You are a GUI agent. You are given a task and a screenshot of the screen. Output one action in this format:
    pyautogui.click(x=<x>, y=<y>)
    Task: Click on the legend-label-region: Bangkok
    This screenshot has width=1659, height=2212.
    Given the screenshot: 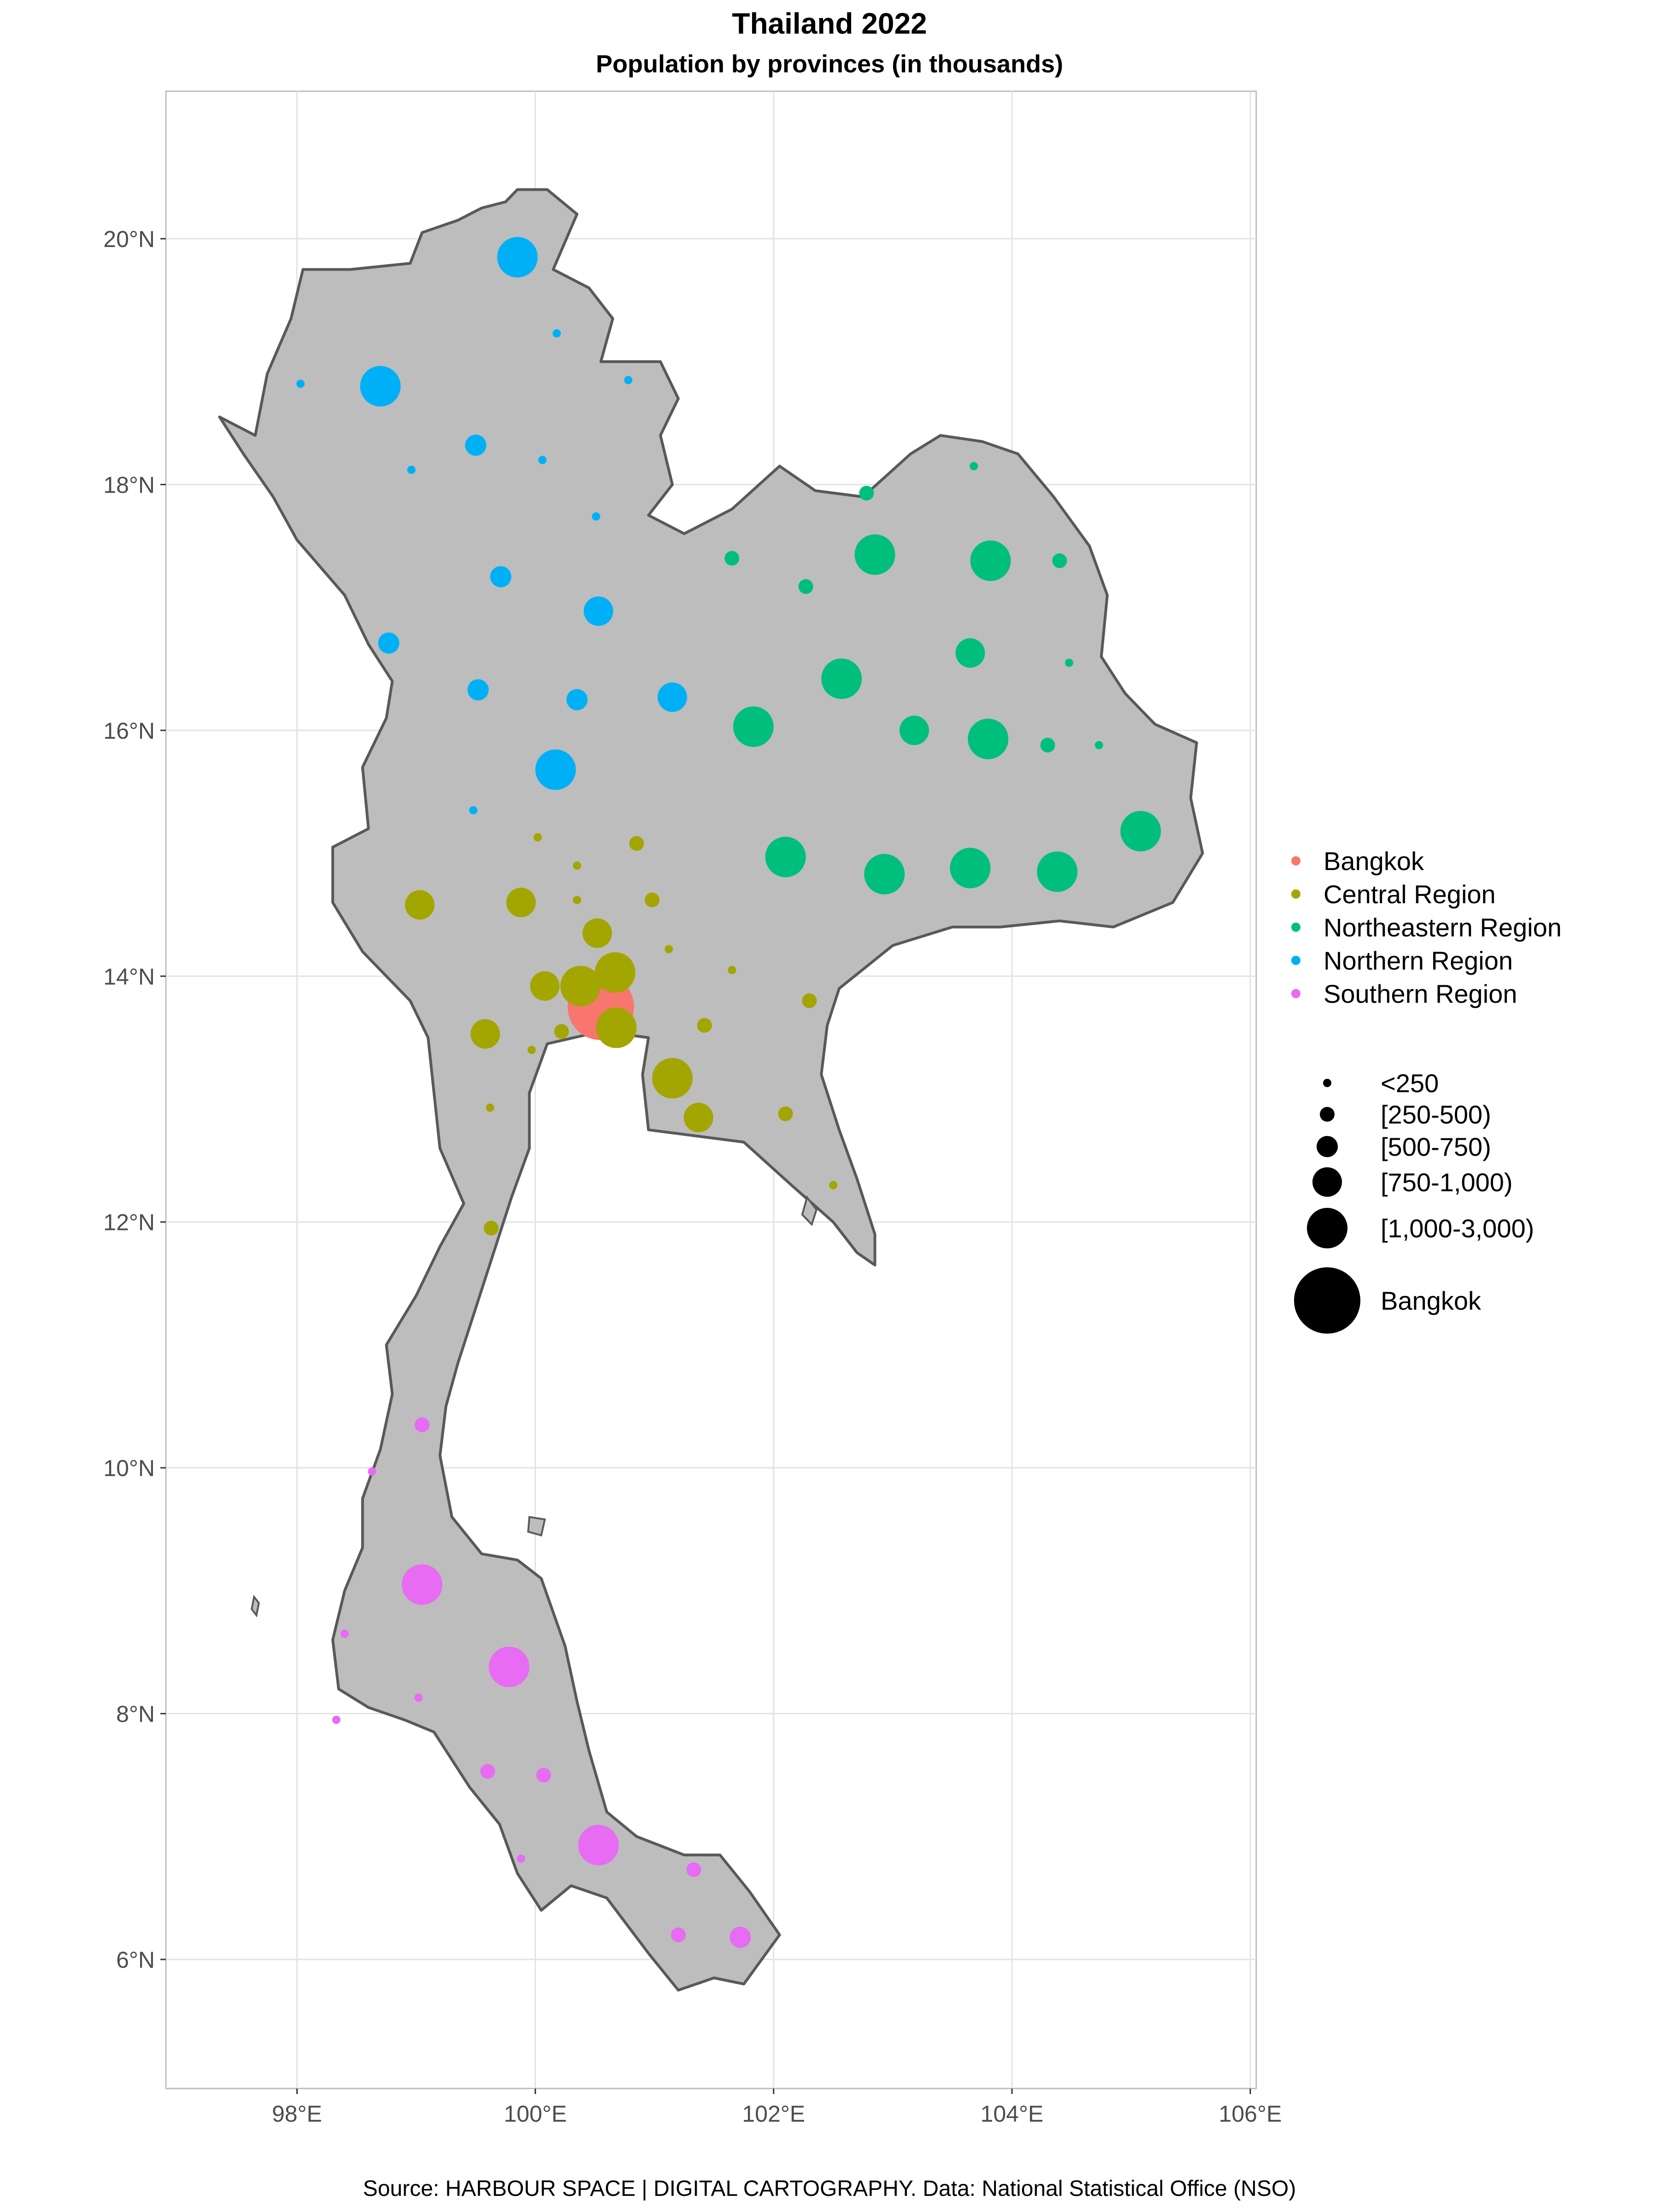 What is the action you would take?
    pyautogui.click(x=1374, y=861)
    